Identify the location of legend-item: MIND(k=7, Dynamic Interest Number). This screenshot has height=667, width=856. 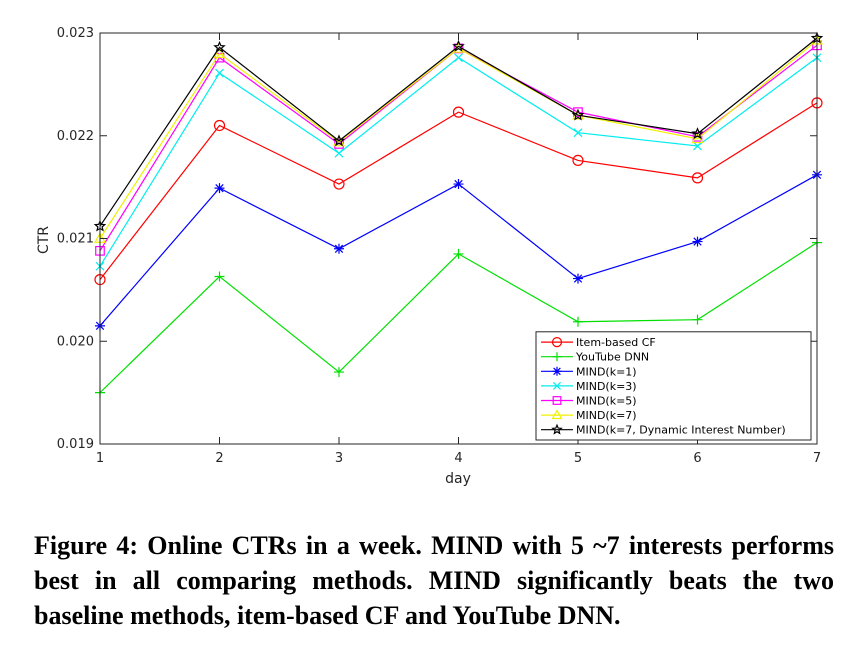
(663, 430).